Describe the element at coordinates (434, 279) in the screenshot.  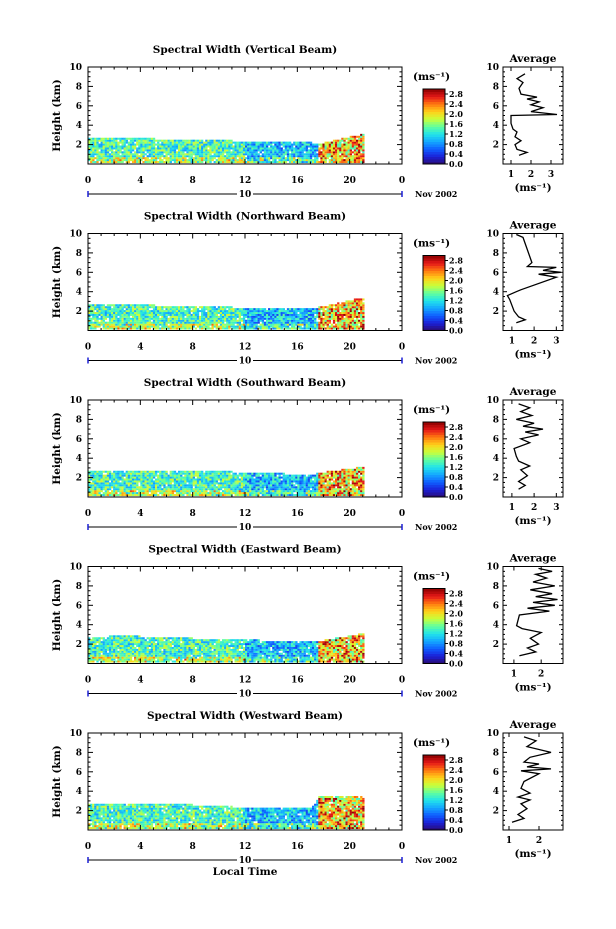
I see `colorbar-swatch` at that location.